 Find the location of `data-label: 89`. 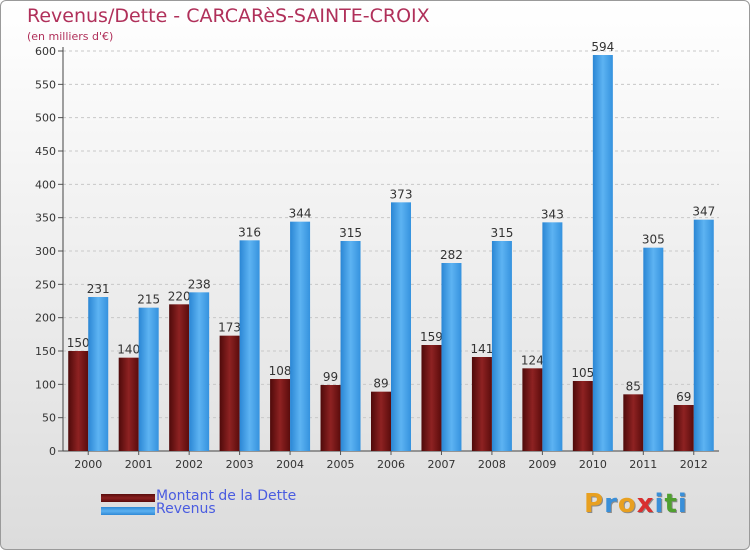

data-label: 89 is located at coordinates (380, 384).